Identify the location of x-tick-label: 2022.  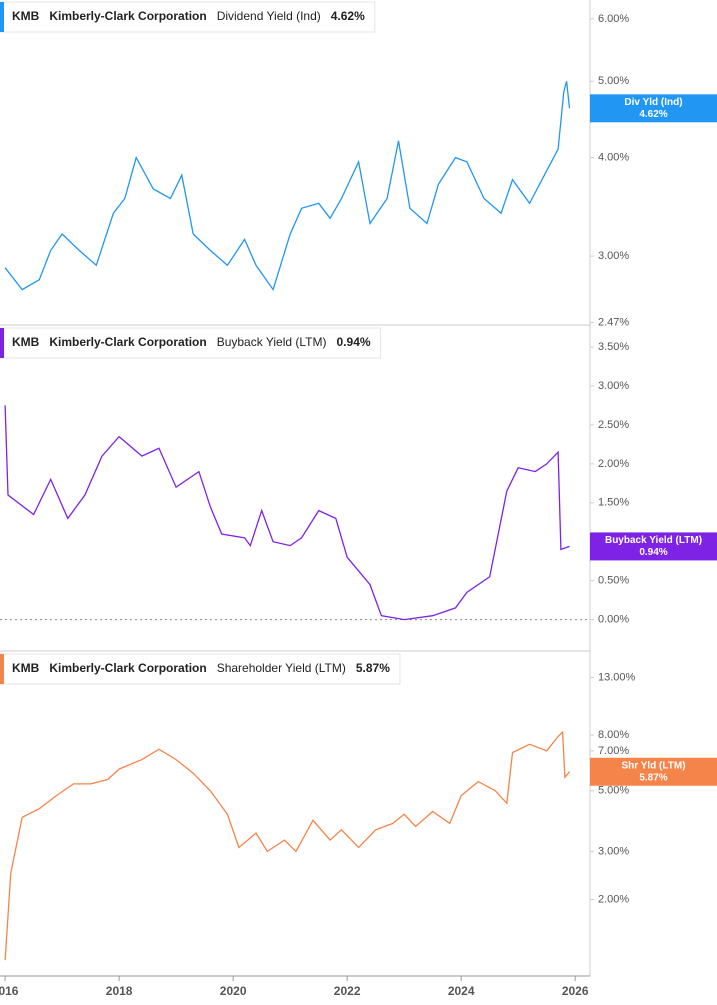
(347, 991).